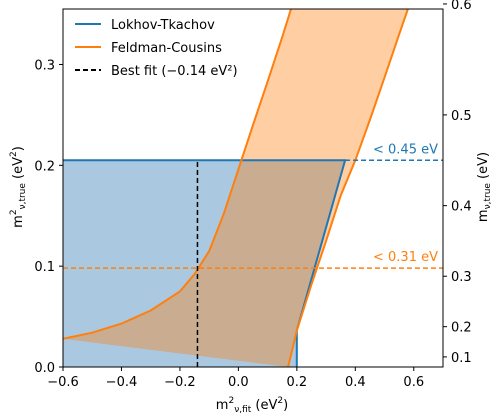 The width and height of the screenshot is (503, 418). Describe the element at coordinates (461, 116) in the screenshot. I see `y2-tick-label: 0.5` at that location.